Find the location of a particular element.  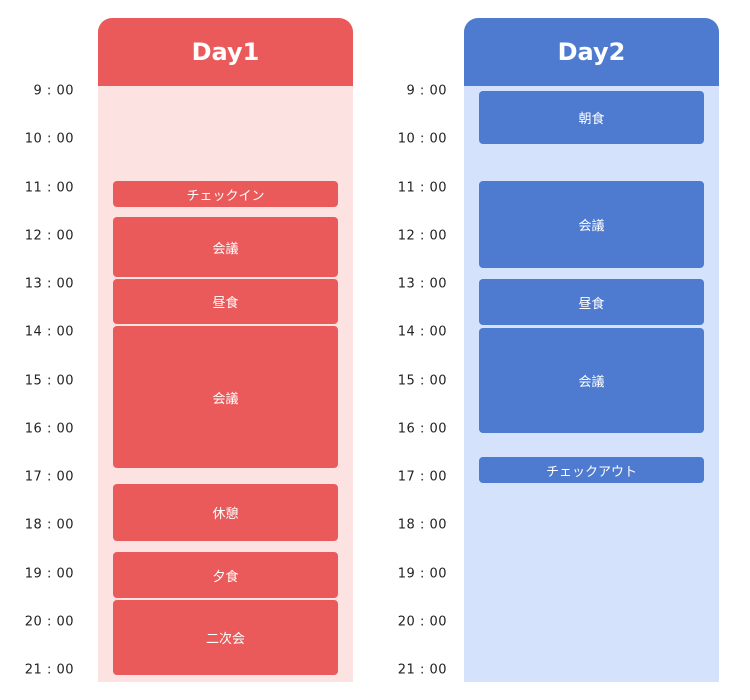

event-block: 休憩 is located at coordinates (225, 512).